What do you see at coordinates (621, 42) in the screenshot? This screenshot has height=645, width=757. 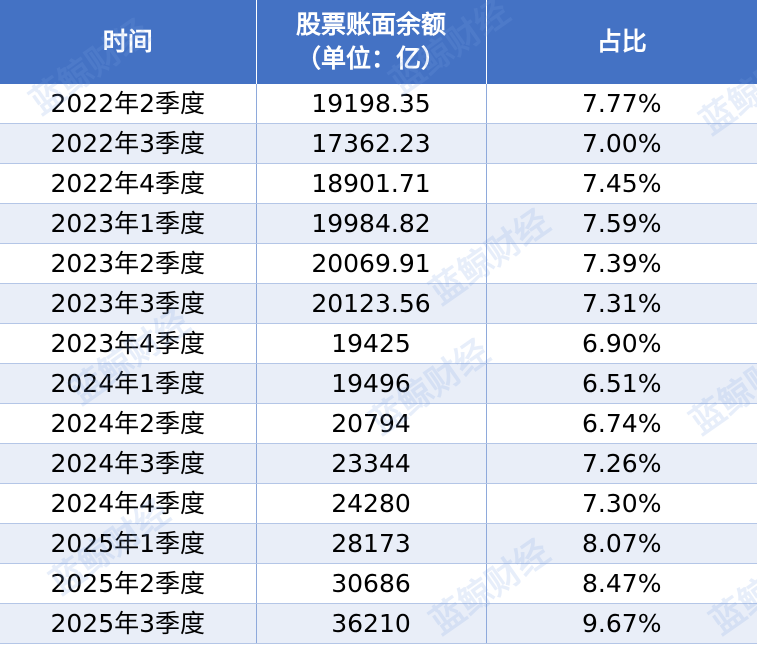 I see `header-ratio: 占比` at bounding box center [621, 42].